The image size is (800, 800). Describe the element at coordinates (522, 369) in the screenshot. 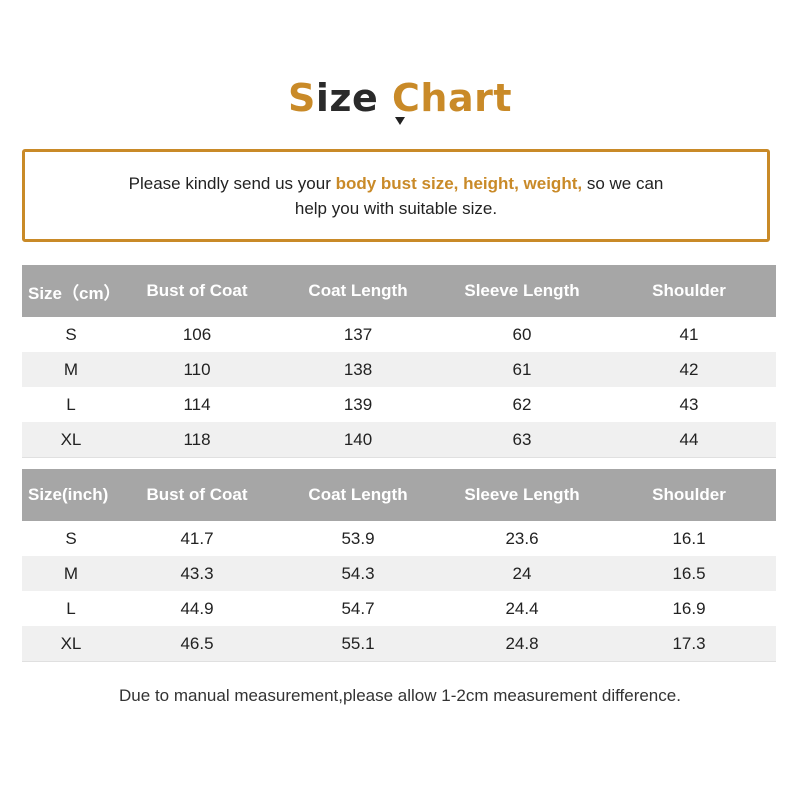

I see `table-cell: 61` at that location.